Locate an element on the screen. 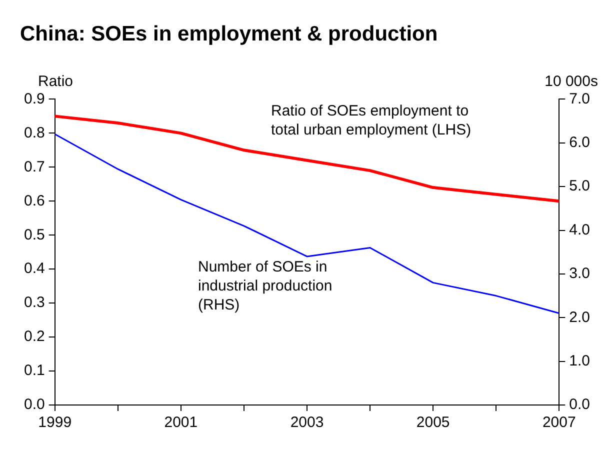  y2-tick-label: 6.0 is located at coordinates (579, 143).